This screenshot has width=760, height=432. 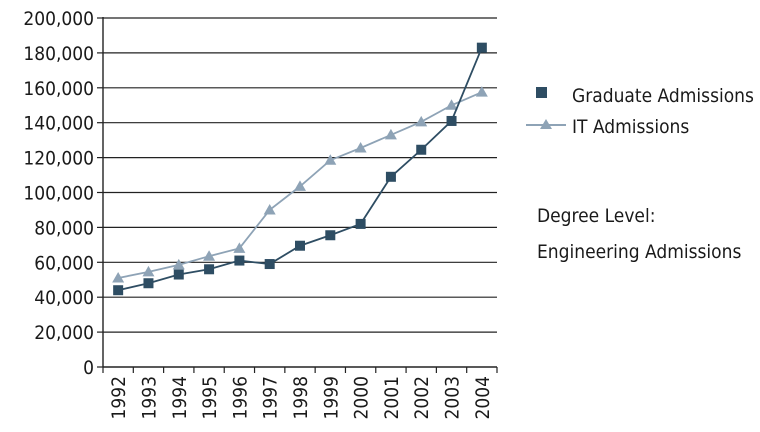 I want to click on y-tick-label: 40,000, so click(x=64, y=298).